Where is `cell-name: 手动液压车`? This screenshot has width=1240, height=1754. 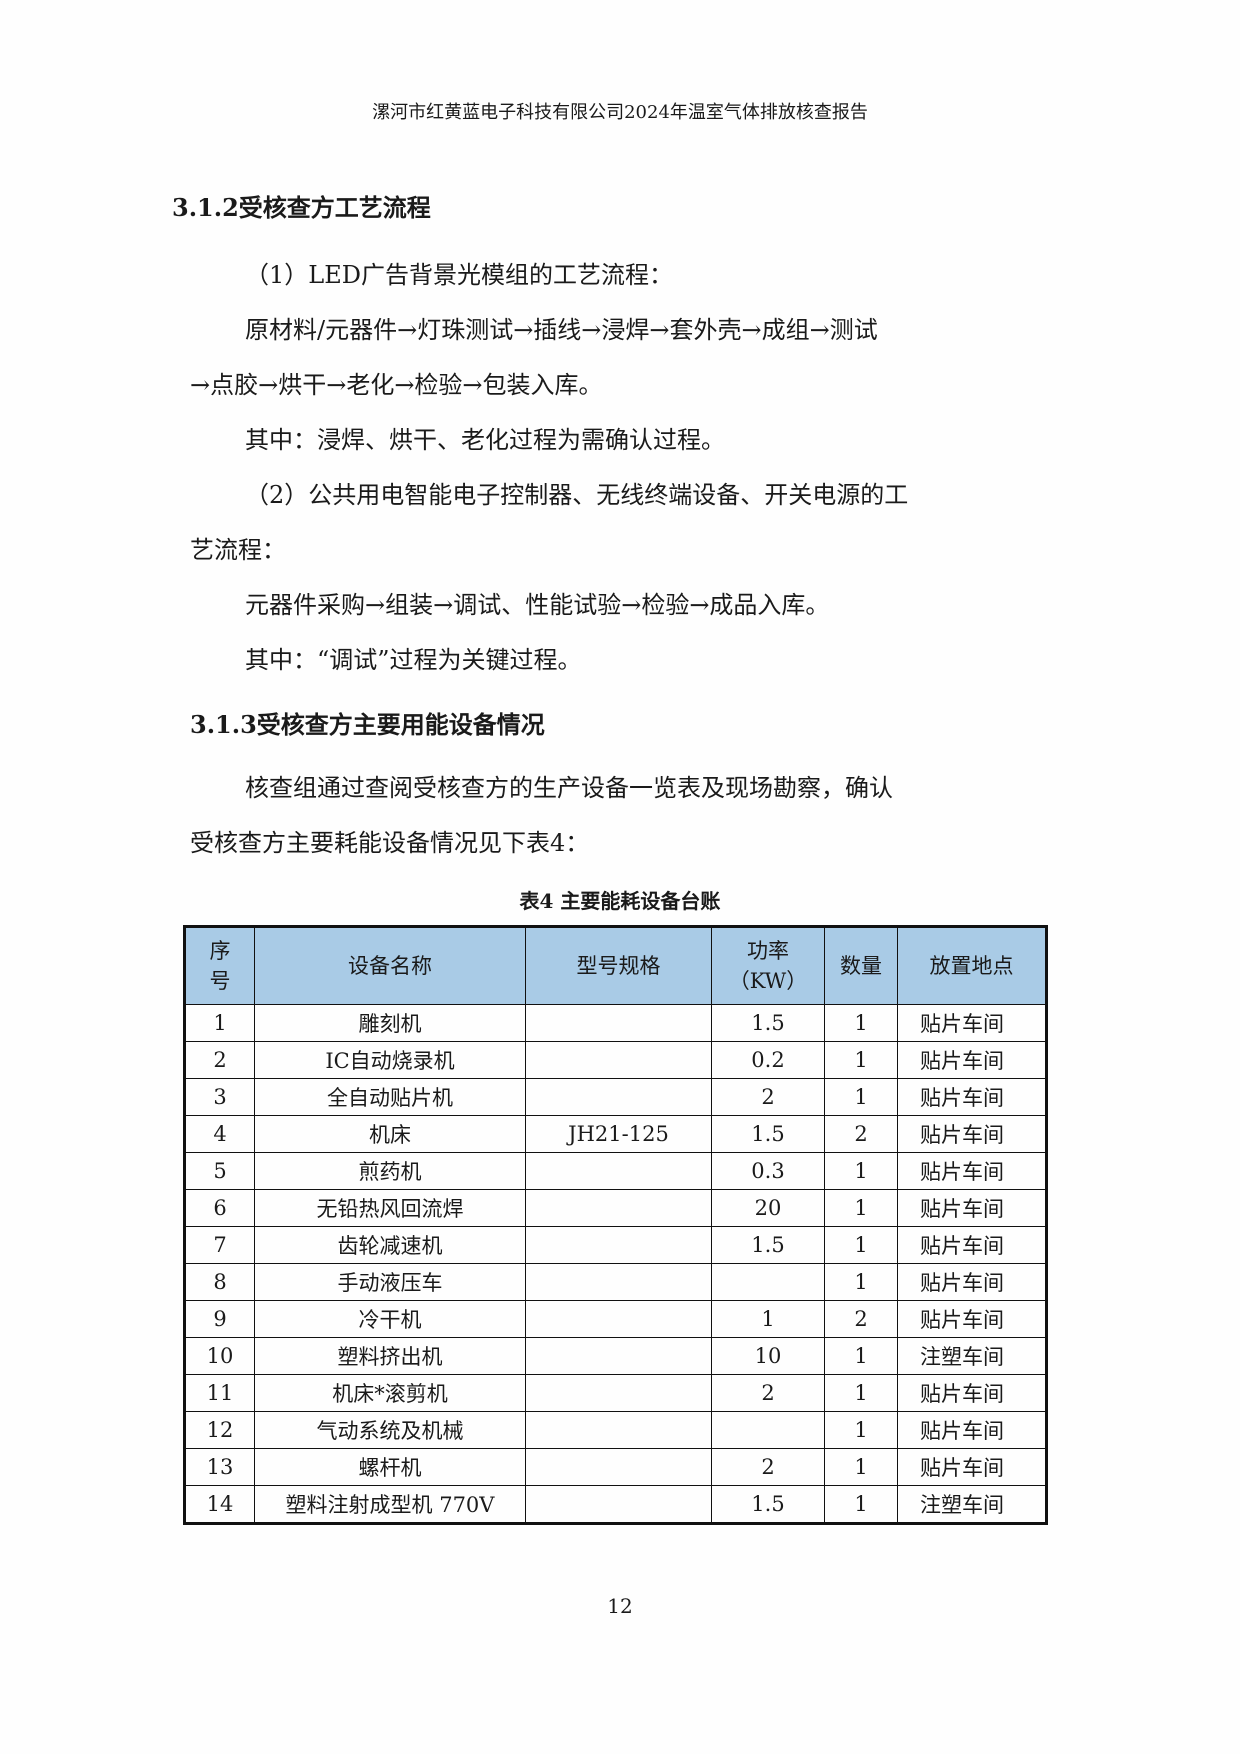
cell-name: 手动液压车 is located at coordinates (390, 1282).